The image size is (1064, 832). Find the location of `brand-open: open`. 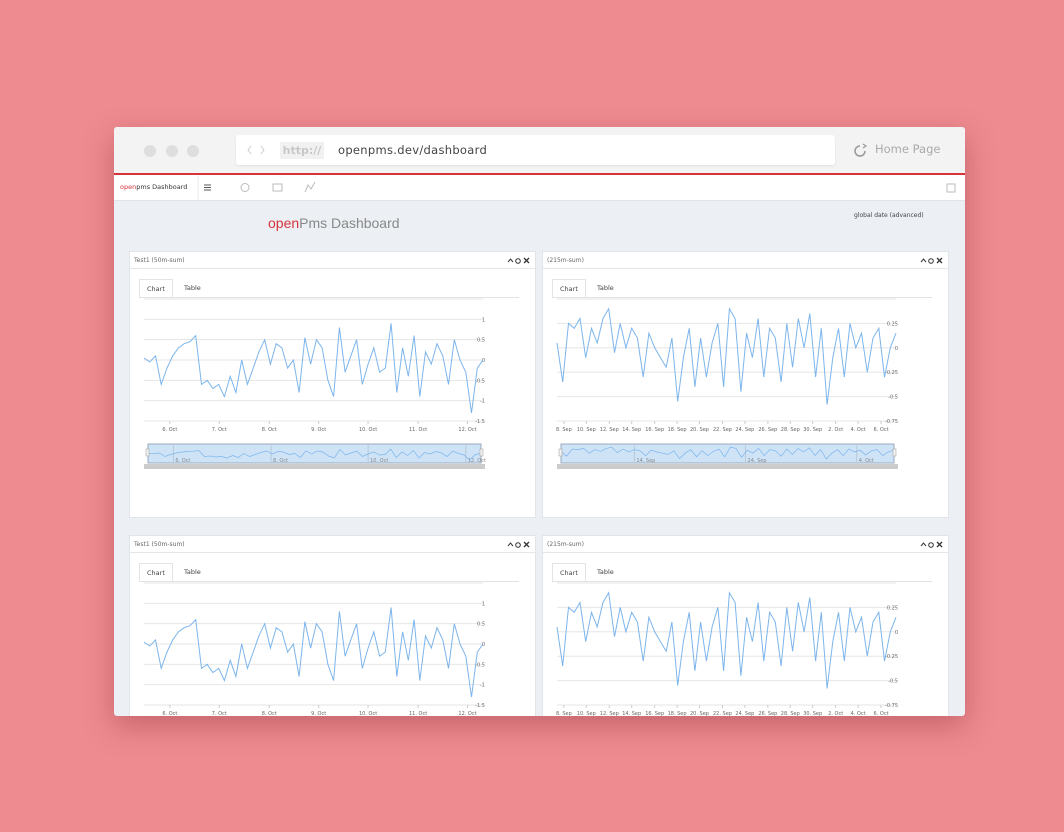

brand-open: open is located at coordinates (128, 187).